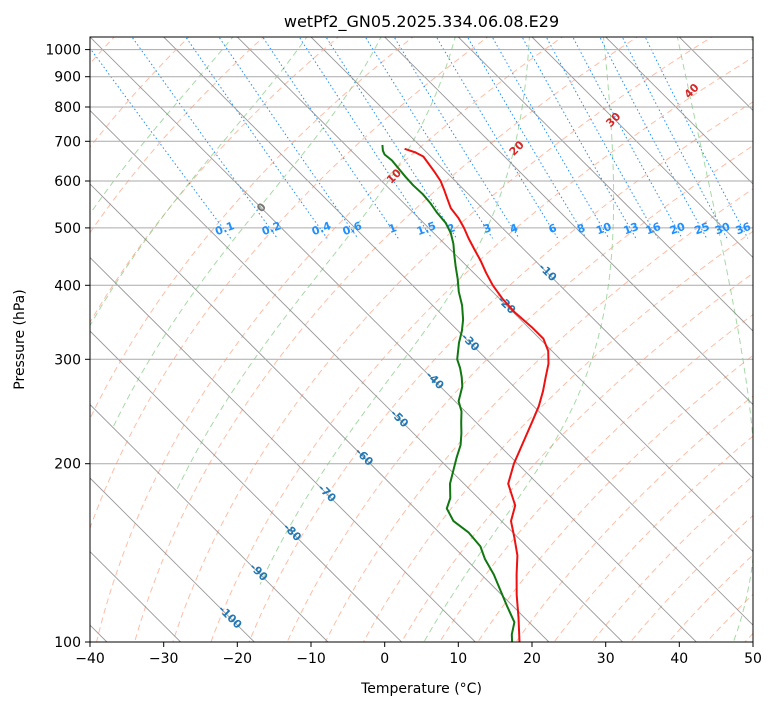 The height and width of the screenshot is (708, 775). Describe the element at coordinates (418, 654) in the screenshot. I see `x-axis: −40 −30 −20 −10 0 10 20 30 40 50` at that location.